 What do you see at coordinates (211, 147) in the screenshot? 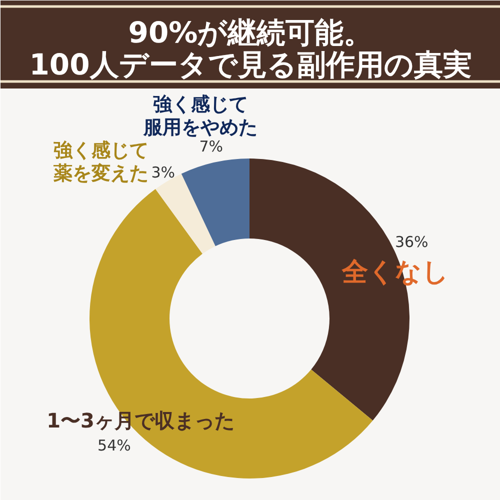
I see `data-label: 7%` at bounding box center [211, 147].